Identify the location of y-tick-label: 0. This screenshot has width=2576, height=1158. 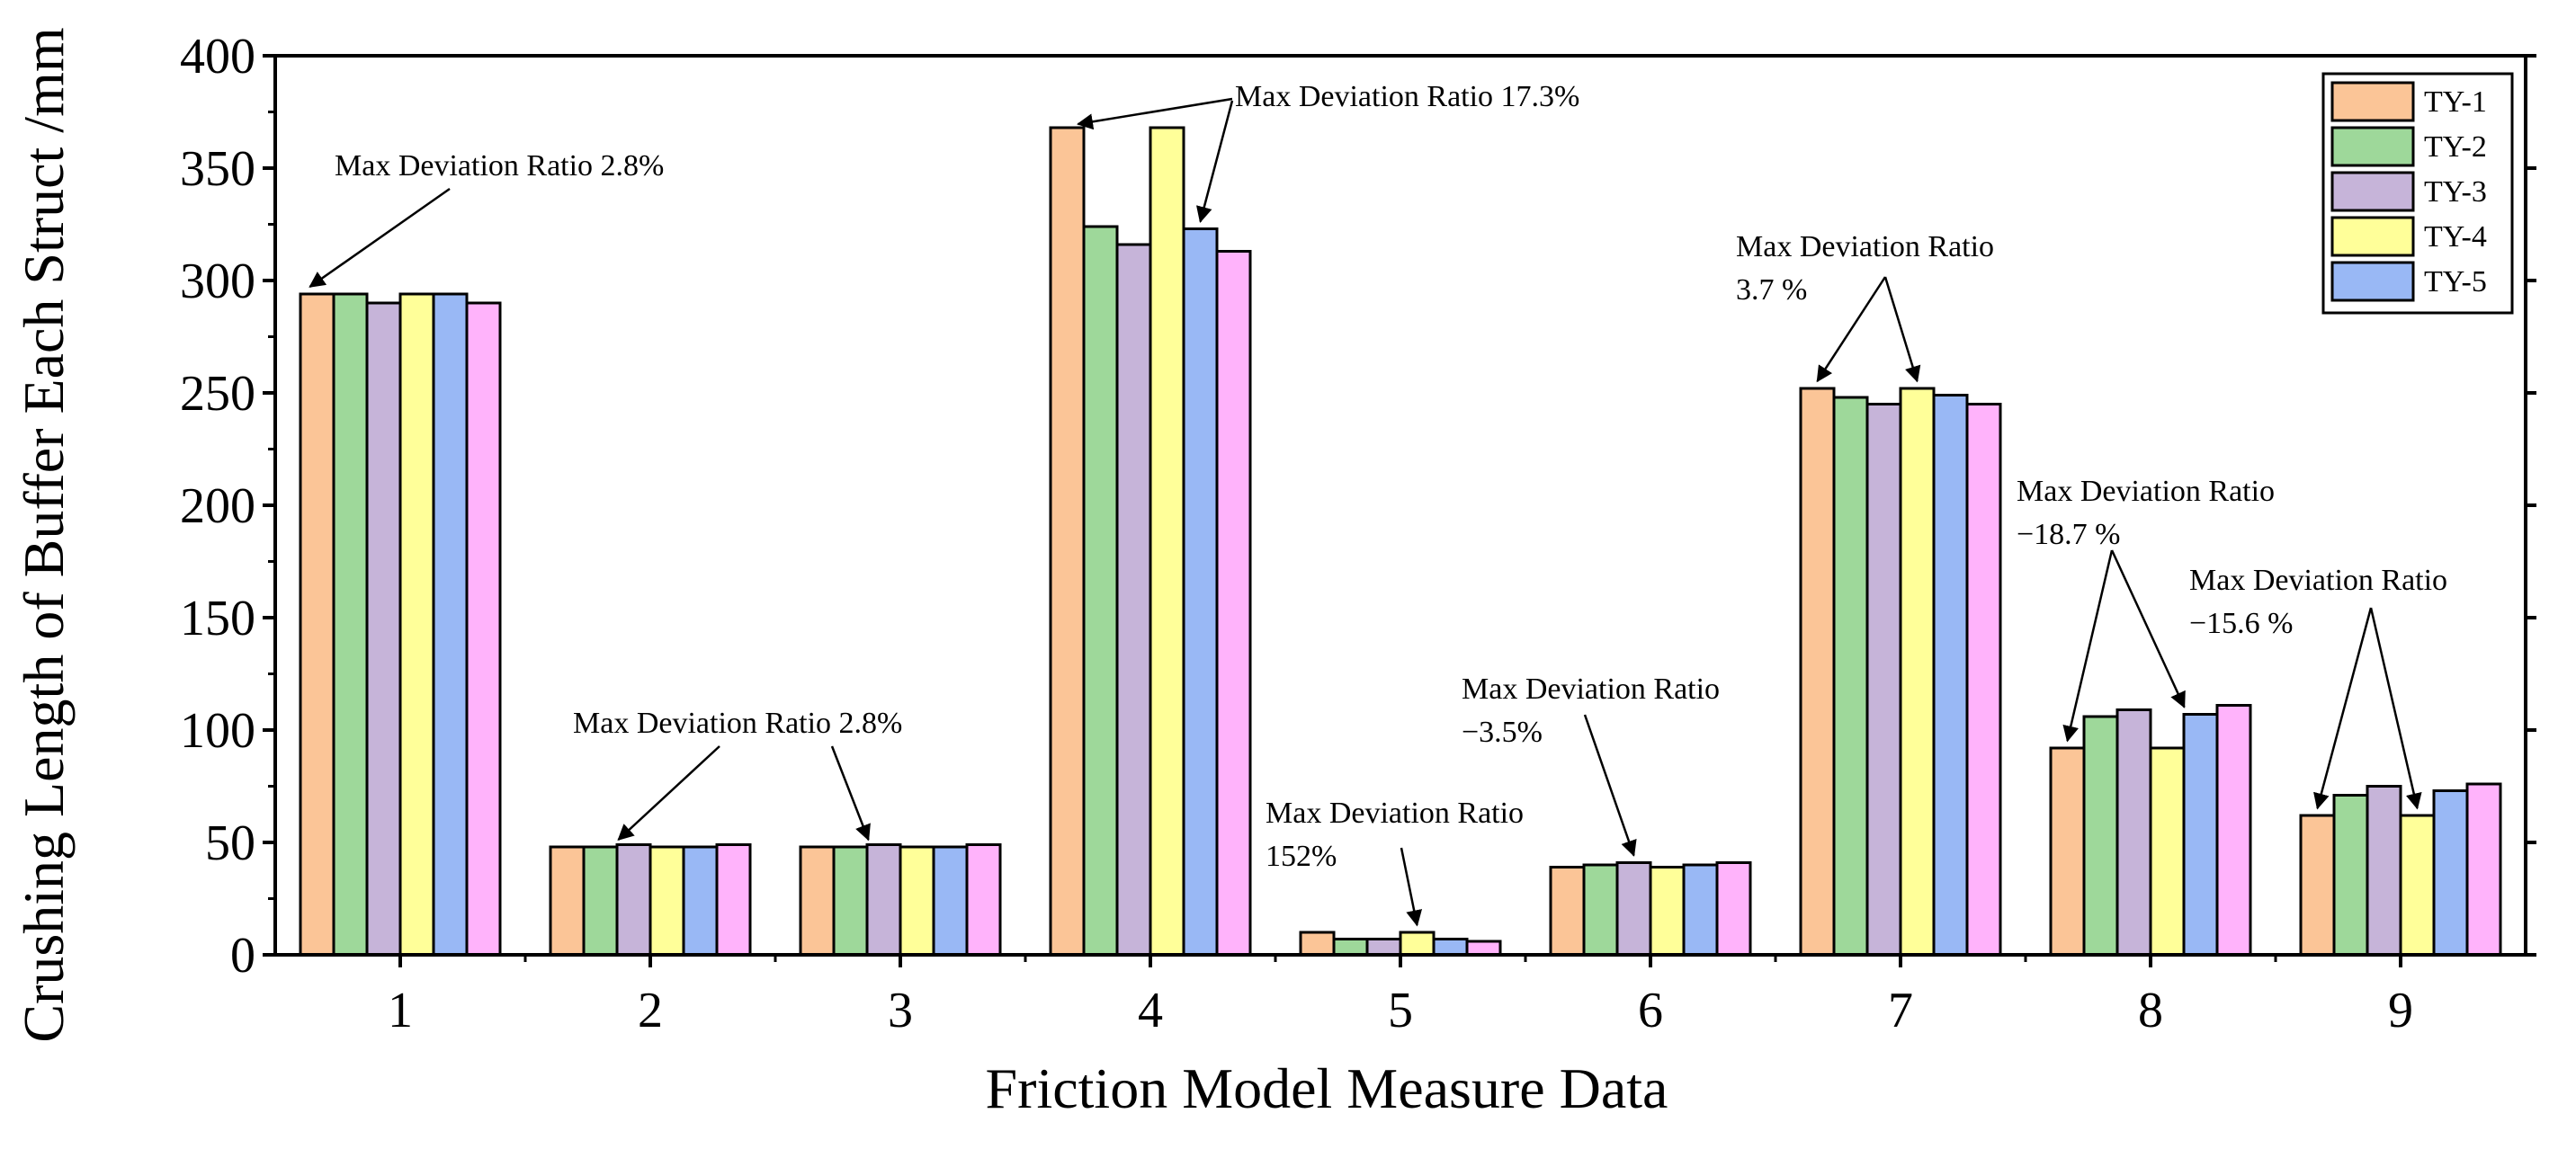
(242, 956).